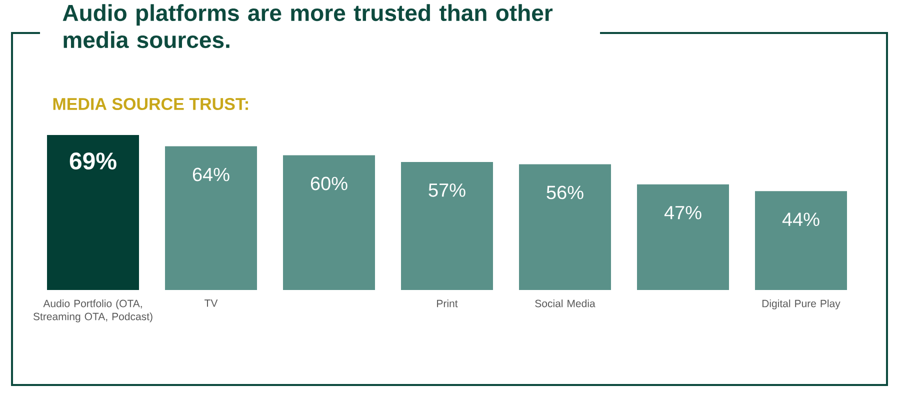  What do you see at coordinates (683, 213) in the screenshot?
I see `data-label: 47%` at bounding box center [683, 213].